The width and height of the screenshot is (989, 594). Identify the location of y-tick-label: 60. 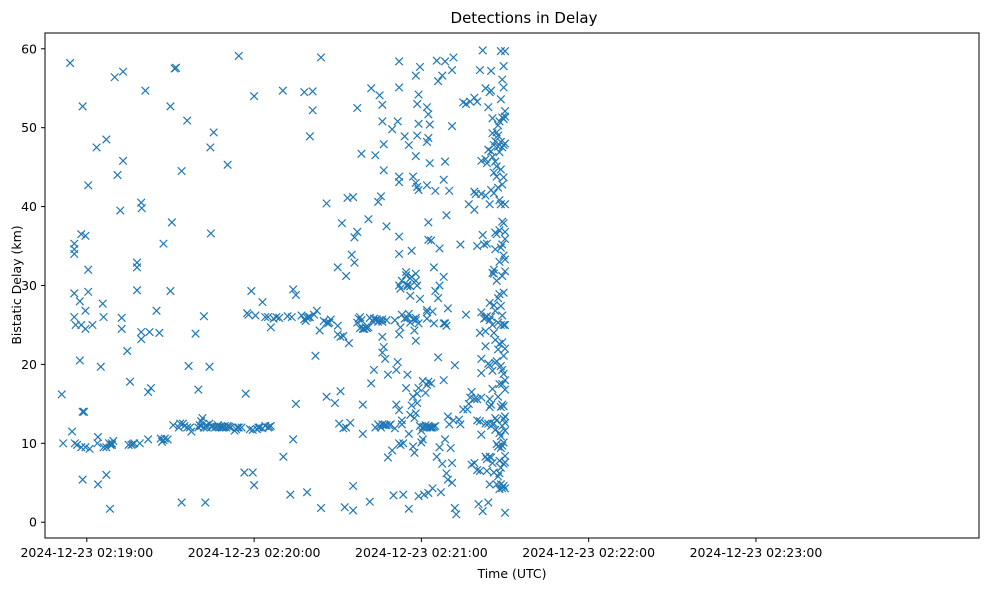
(29, 48).